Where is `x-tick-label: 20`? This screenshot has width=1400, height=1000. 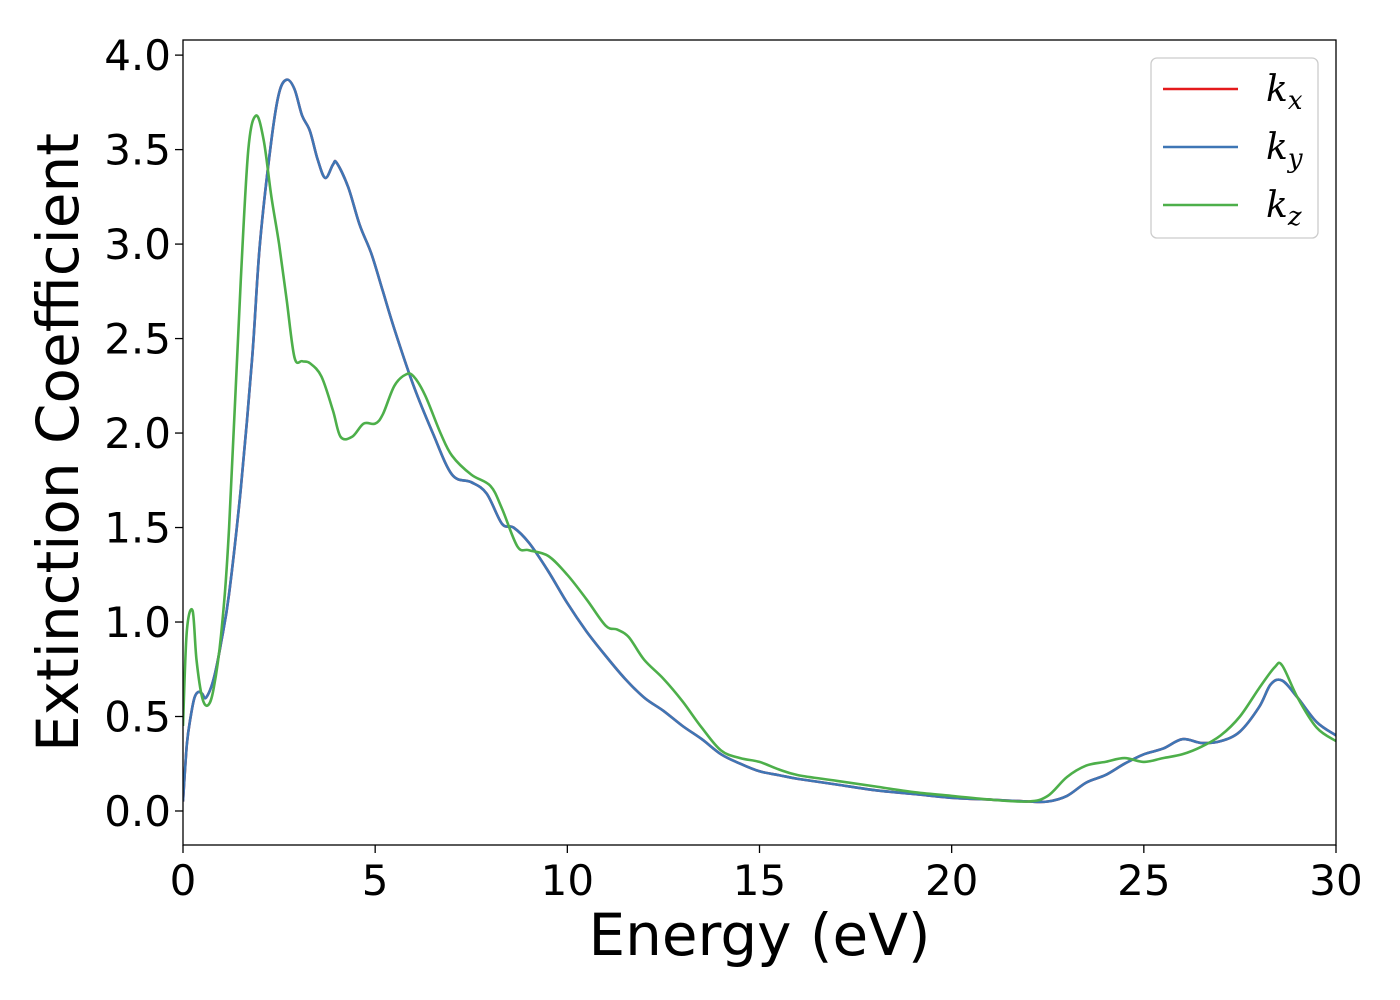 x-tick-label: 20 is located at coordinates (951, 880).